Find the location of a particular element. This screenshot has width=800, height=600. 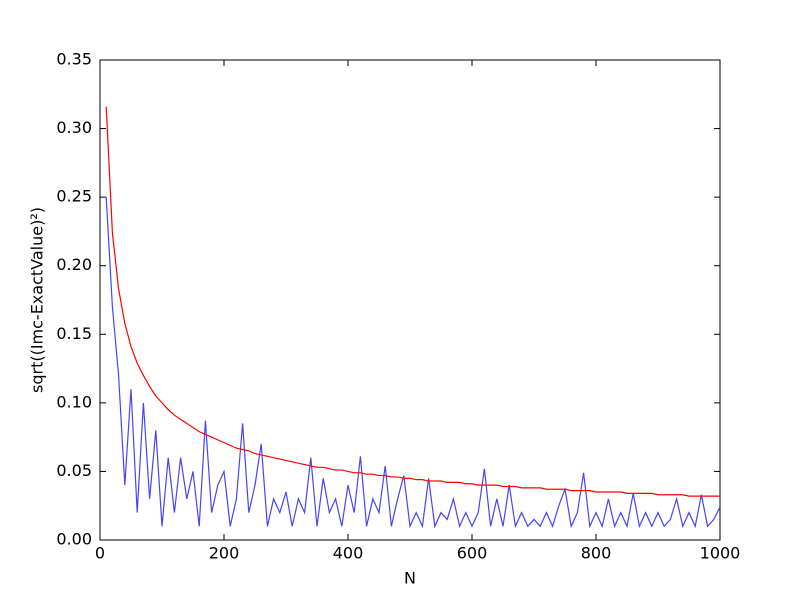

y-axis-label: sqrt((Imc-ExactValue)²) is located at coordinates (37, 300).